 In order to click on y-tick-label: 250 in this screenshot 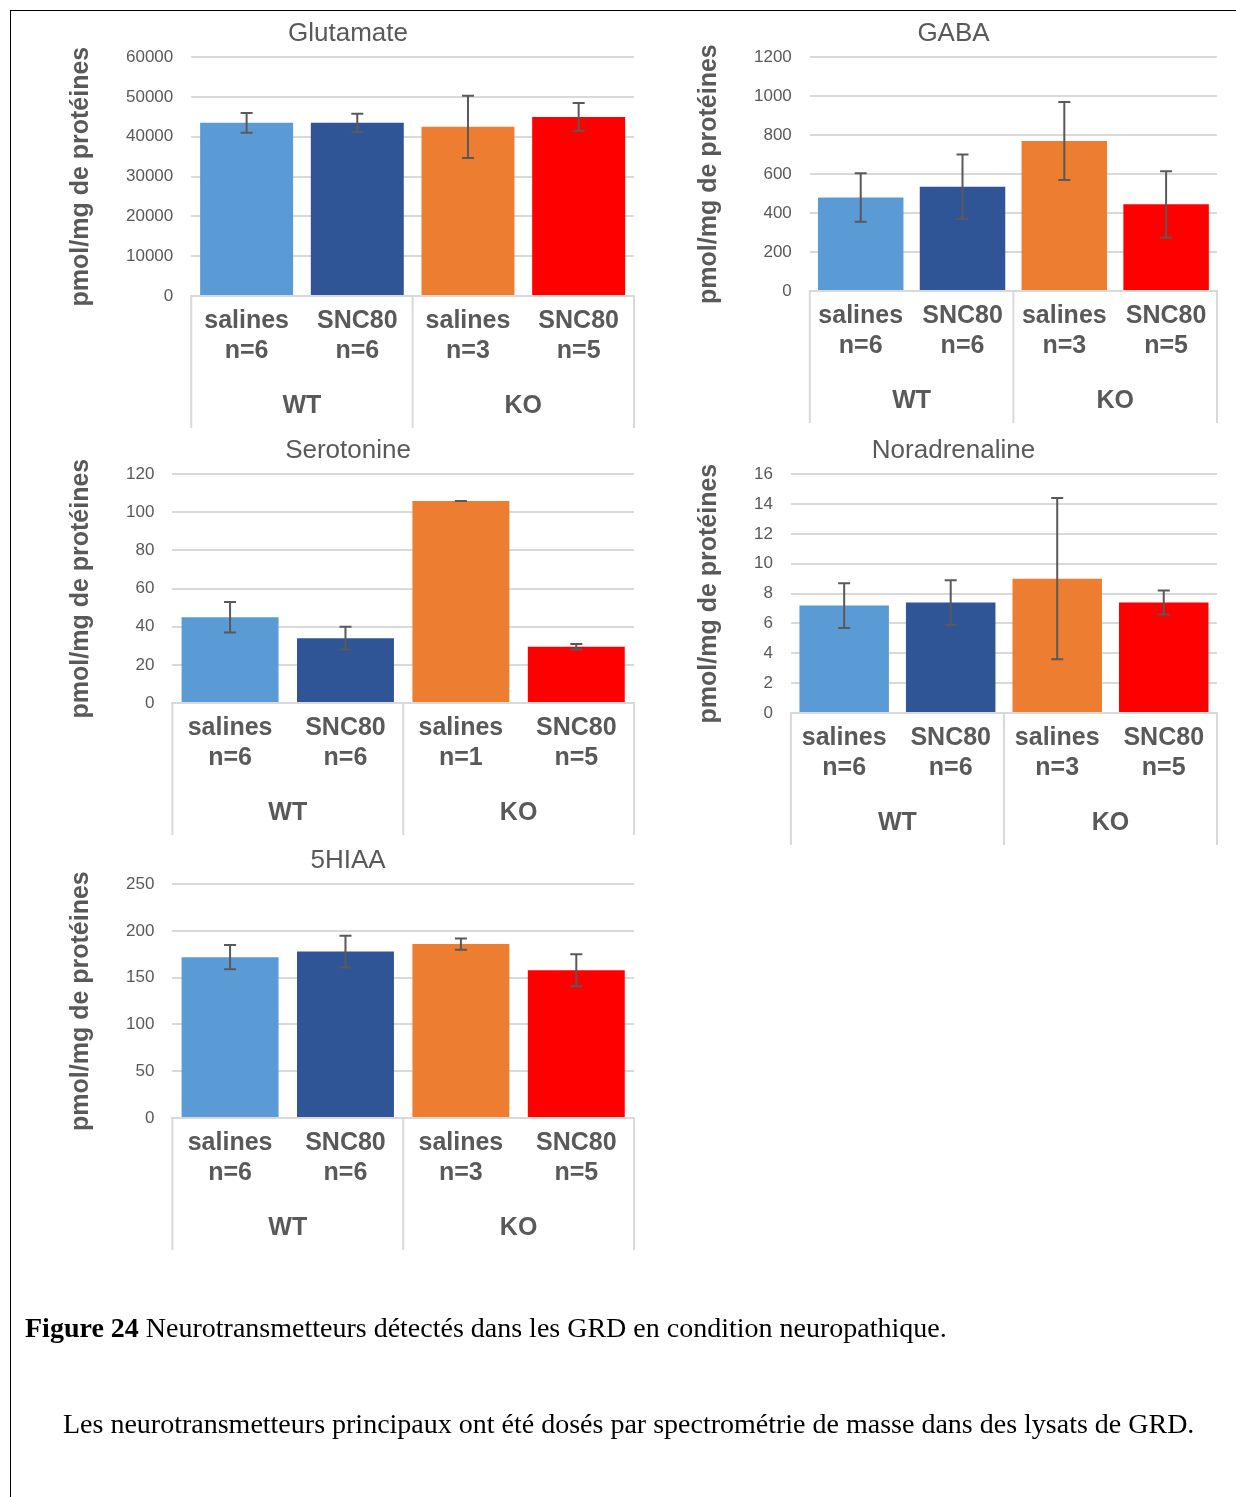, I will do `click(140, 883)`.